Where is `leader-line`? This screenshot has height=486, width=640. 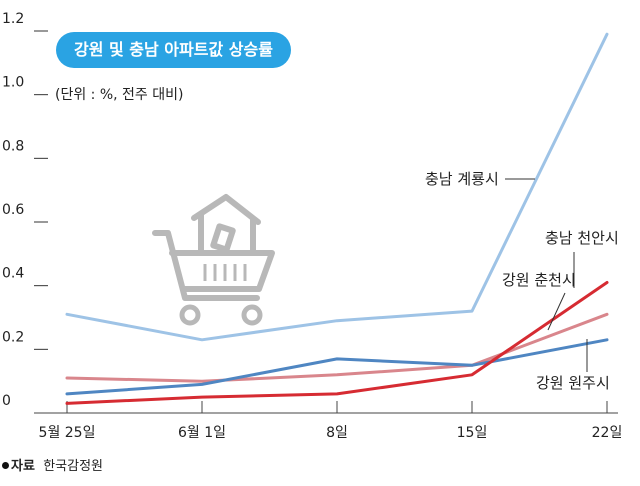 leader-line is located at coordinates (556, 311).